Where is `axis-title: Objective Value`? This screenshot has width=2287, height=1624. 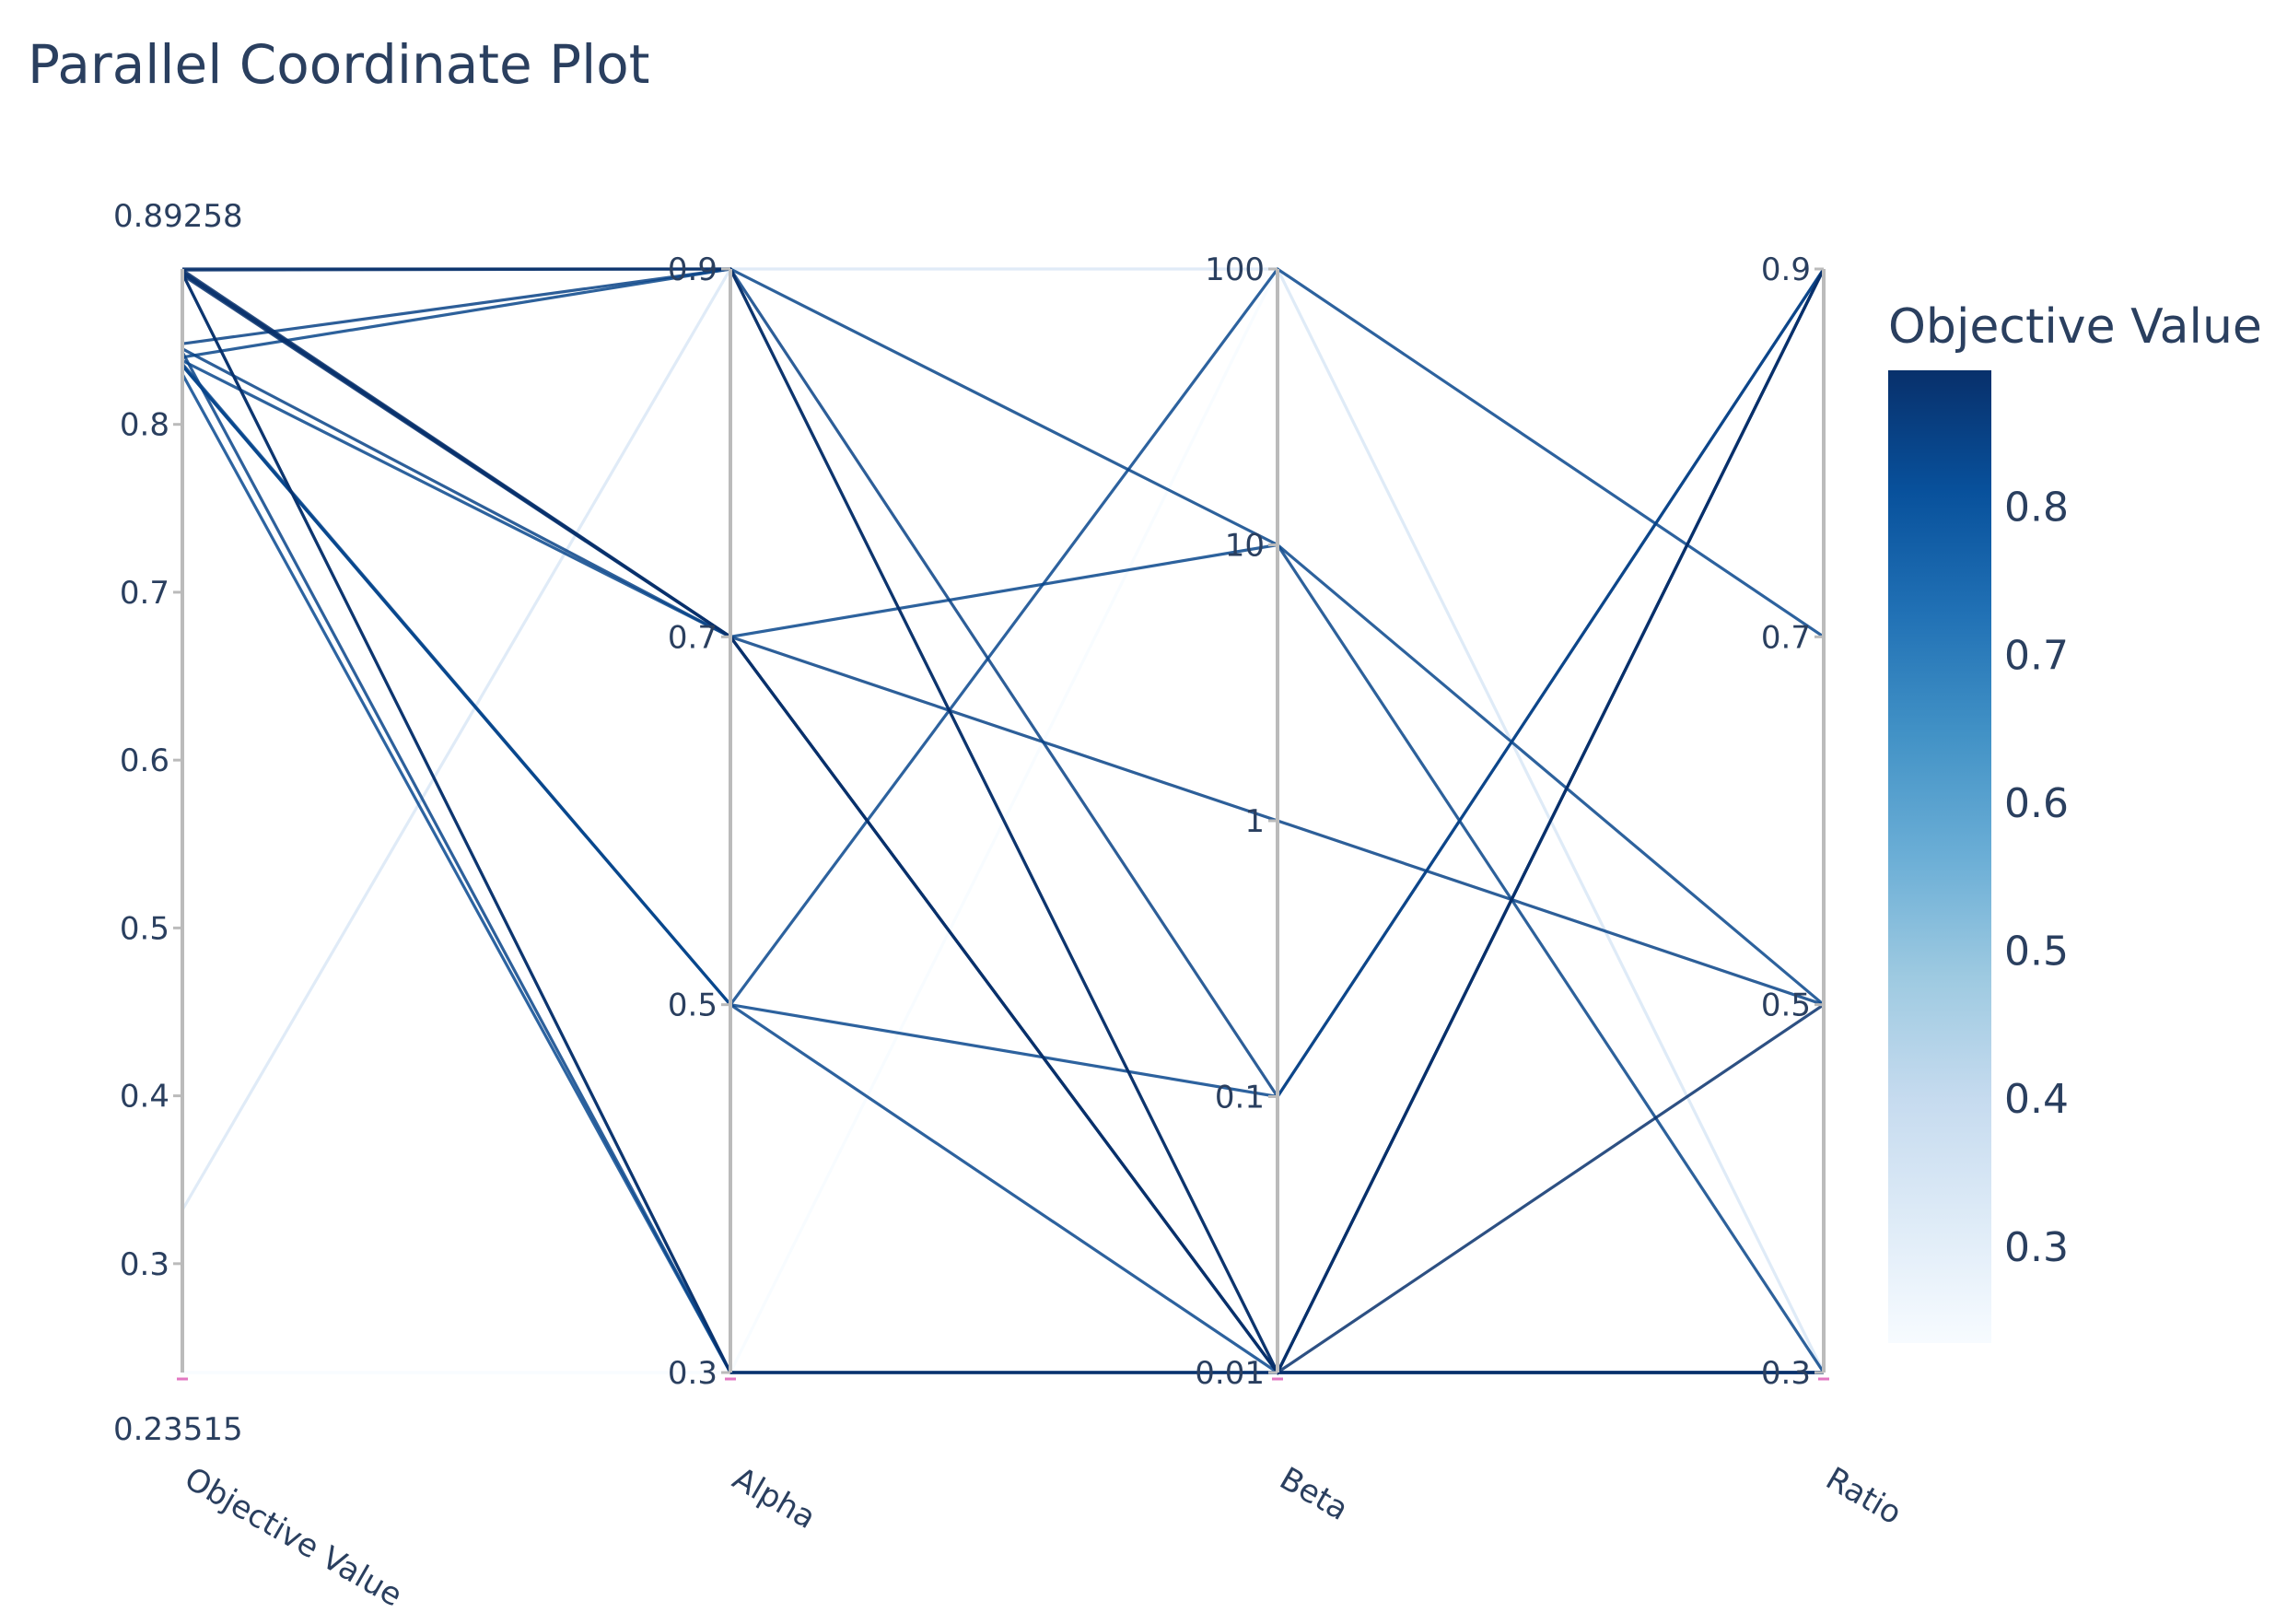
axis-title: Objective Value is located at coordinates (294, 1537).